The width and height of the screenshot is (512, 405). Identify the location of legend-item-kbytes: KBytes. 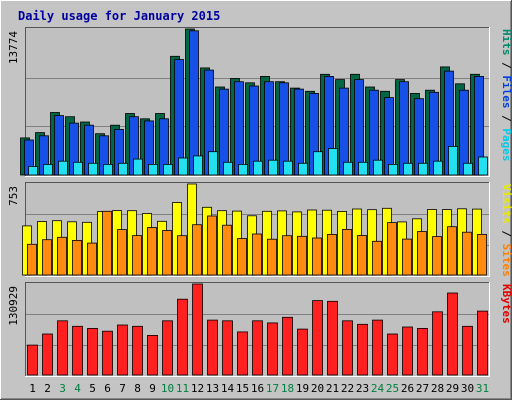
(506, 304).